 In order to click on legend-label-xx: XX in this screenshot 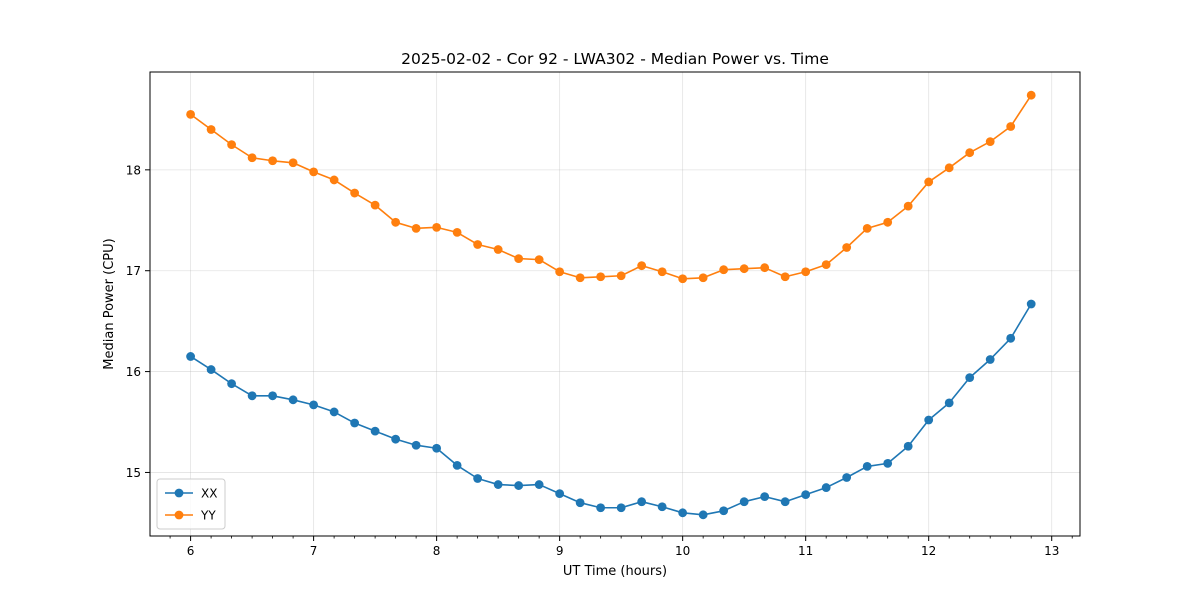, I will do `click(209, 494)`.